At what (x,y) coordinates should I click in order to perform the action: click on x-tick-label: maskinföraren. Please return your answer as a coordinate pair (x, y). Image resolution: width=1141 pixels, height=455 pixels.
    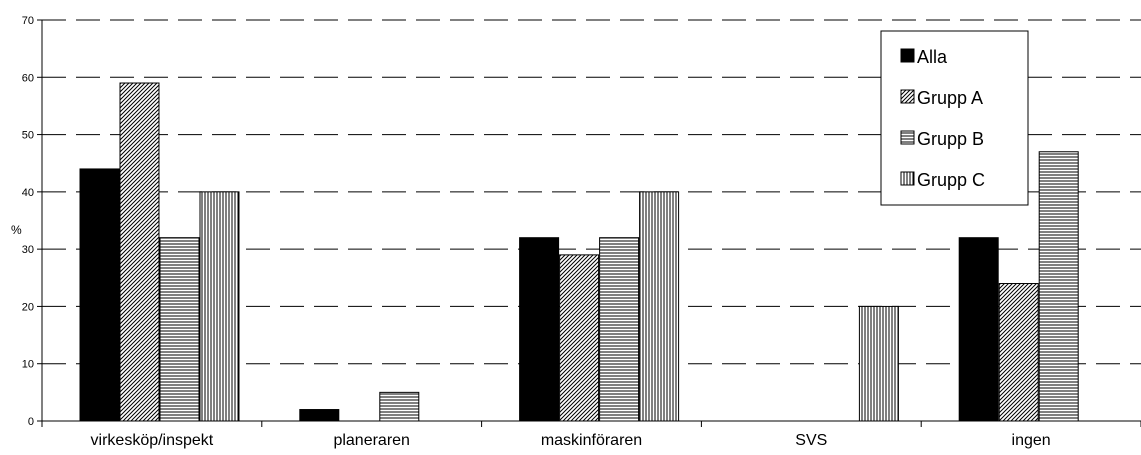
    Looking at the image, I should click on (591, 440).